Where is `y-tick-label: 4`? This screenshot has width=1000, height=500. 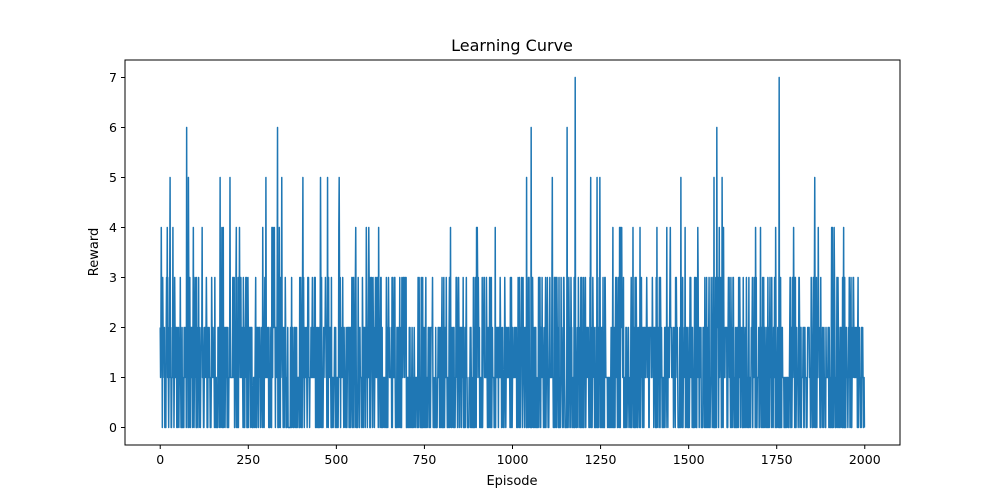 y-tick-label: 4 is located at coordinates (113, 227).